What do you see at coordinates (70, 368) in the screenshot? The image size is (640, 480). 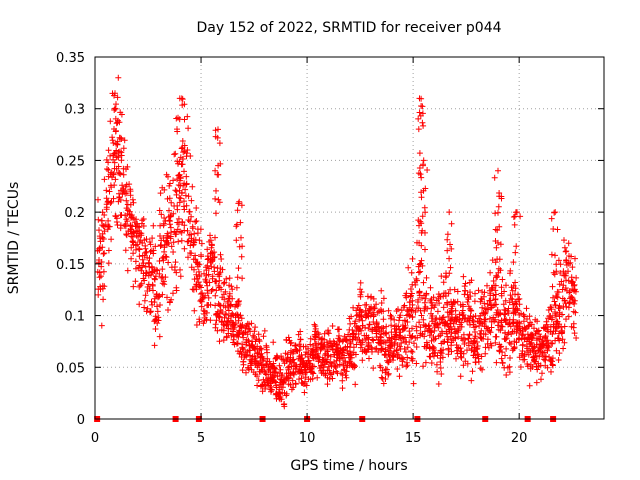 I see `y-tick-label: 0.05` at bounding box center [70, 368].